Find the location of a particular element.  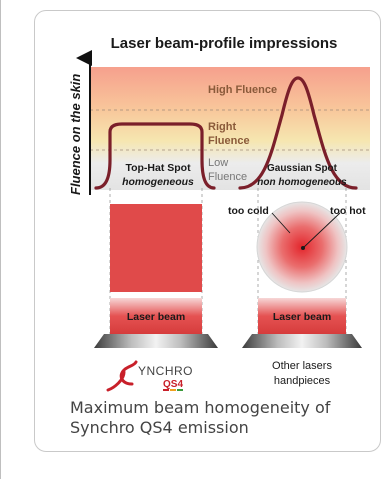

caption-line-2: Synchro QS4 emission is located at coordinates (159, 427).